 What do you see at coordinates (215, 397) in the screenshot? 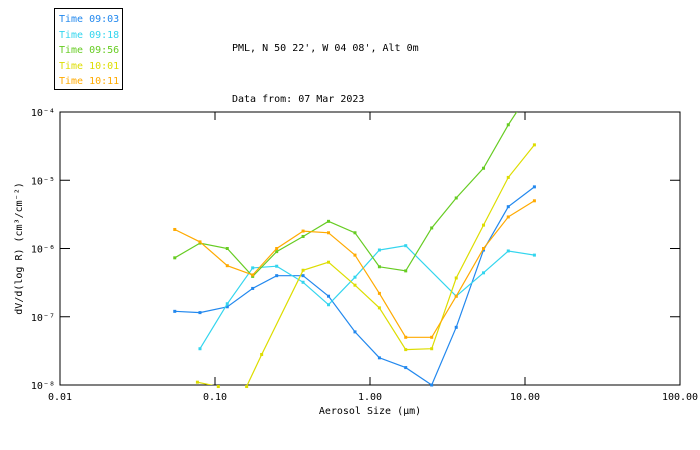
I see `x-tick-label: 0.10` at bounding box center [215, 397].